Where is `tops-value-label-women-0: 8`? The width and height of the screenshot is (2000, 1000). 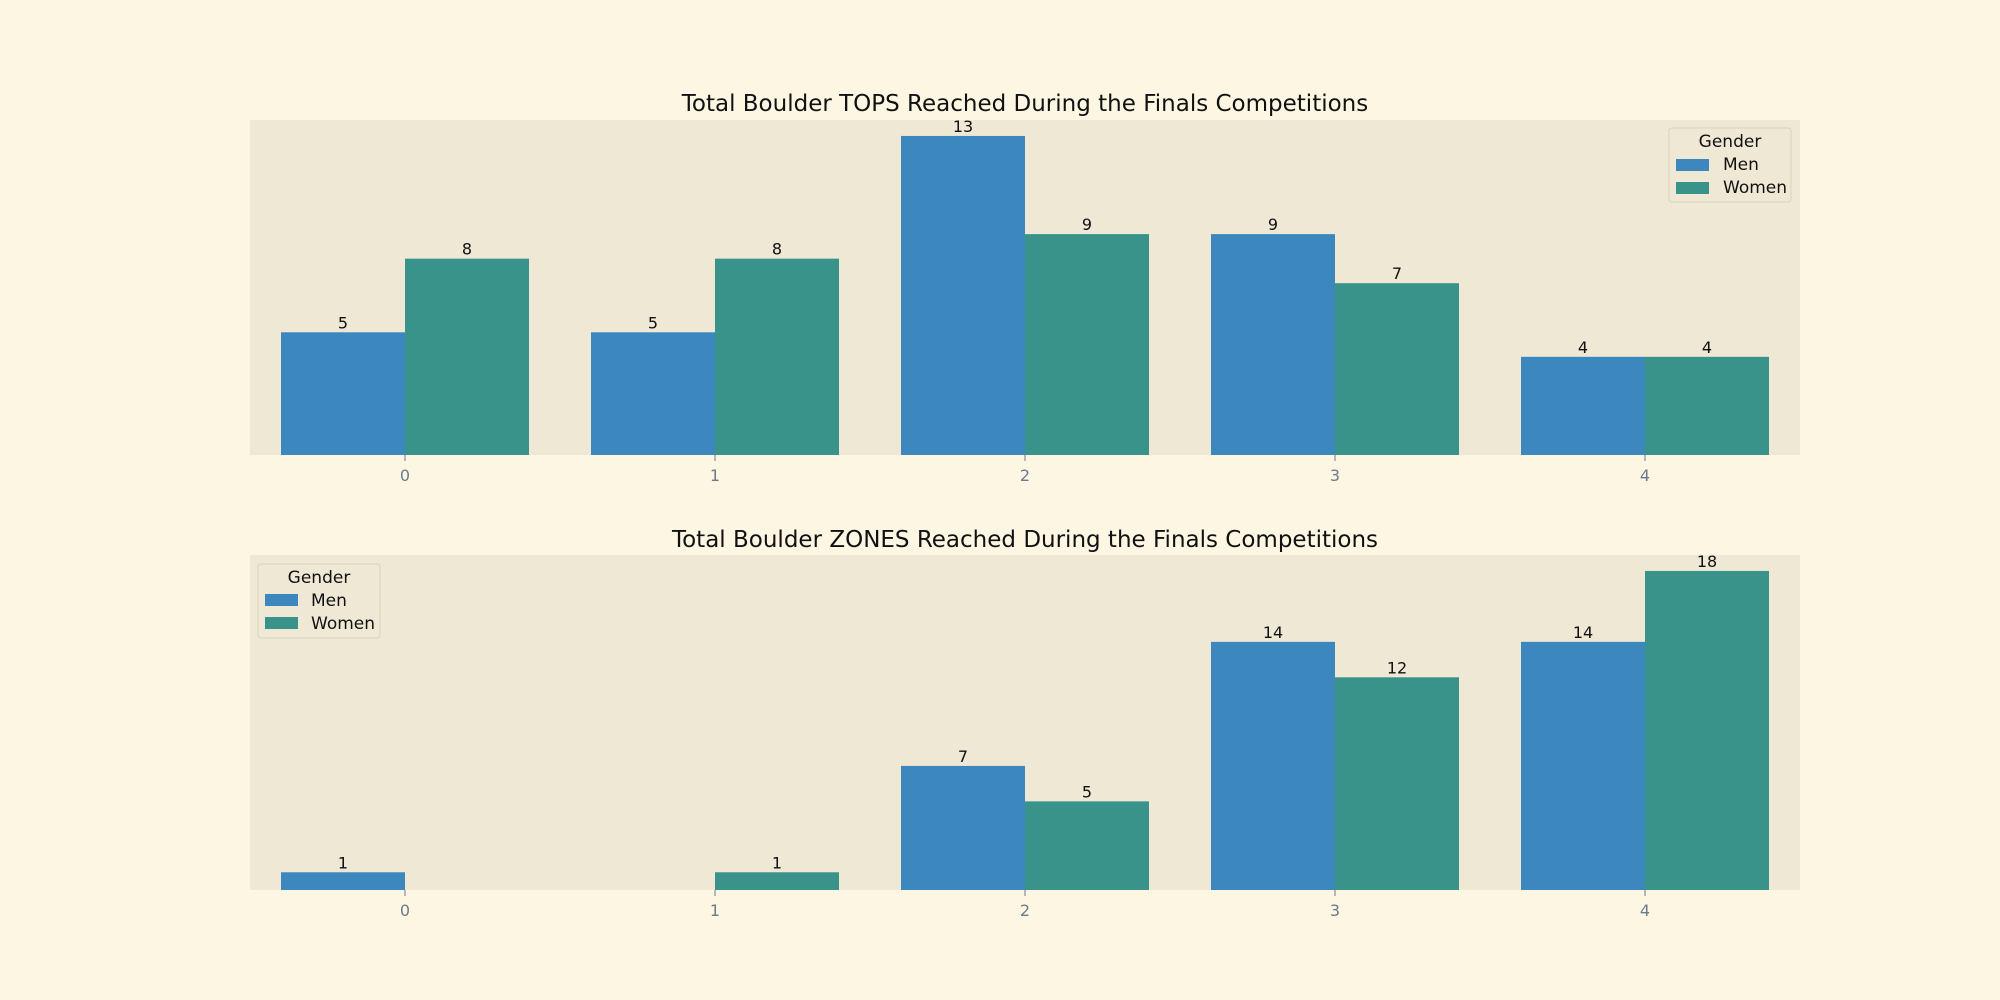
tops-value-label-women-0: 8 is located at coordinates (467, 249).